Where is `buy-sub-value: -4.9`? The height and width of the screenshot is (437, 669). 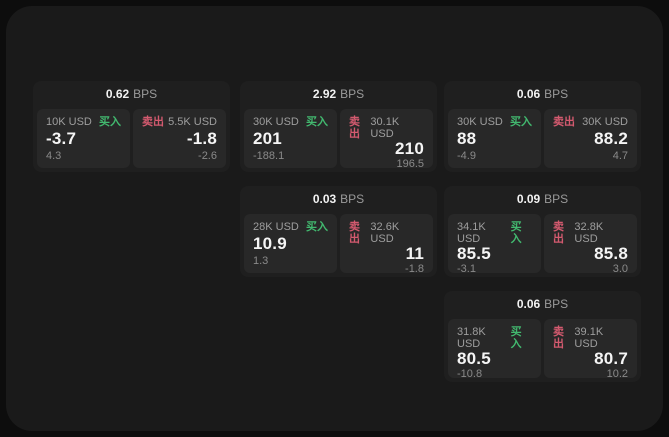
buy-sub-value: -4.9 is located at coordinates (466, 156).